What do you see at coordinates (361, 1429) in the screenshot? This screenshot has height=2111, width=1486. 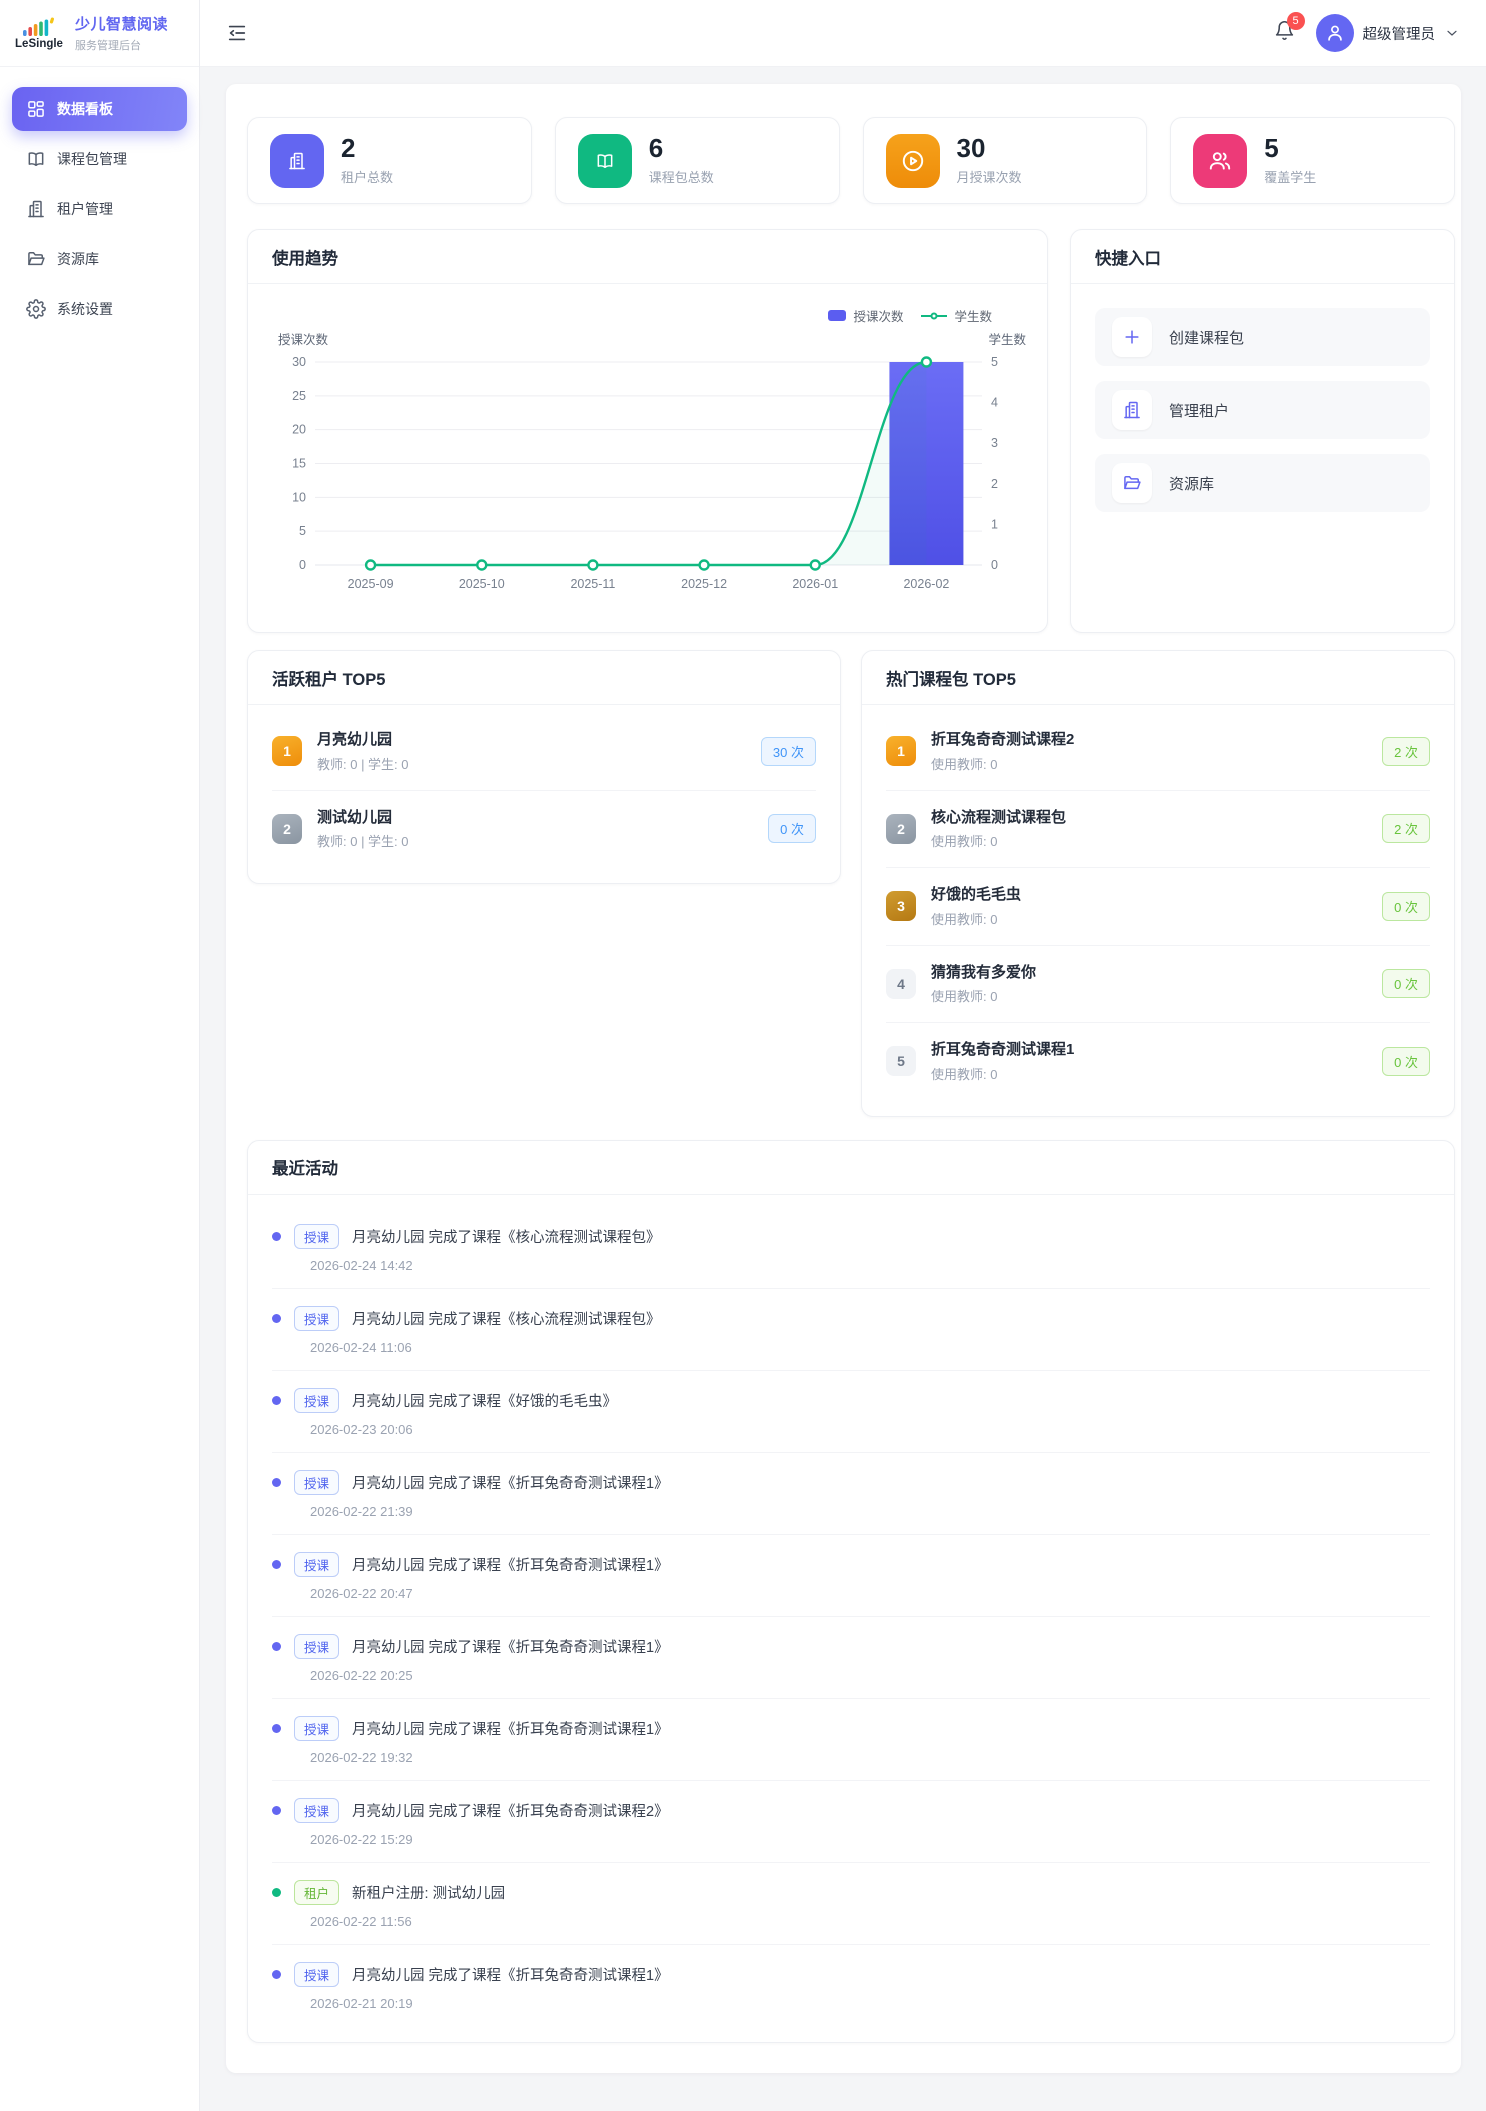 I see `activity-time: 2026-02-23 20:06` at bounding box center [361, 1429].